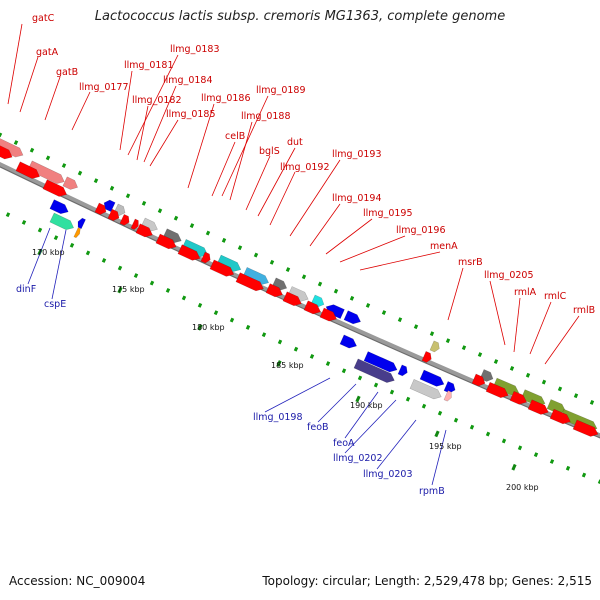 The height and width of the screenshot is (600, 600). Describe the element at coordinates (269, 151) in the screenshot. I see `gene-label-bglS: bglS` at that location.